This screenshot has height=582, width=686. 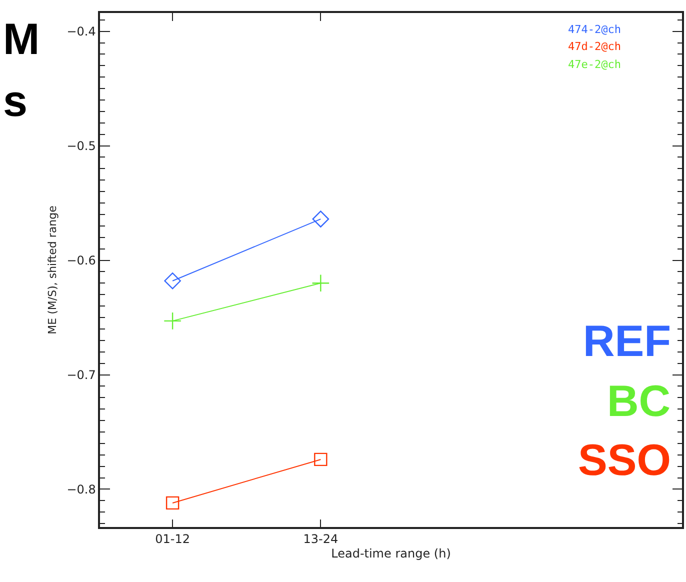 What do you see at coordinates (21, 39) in the screenshot?
I see `text: M` at bounding box center [21, 39].